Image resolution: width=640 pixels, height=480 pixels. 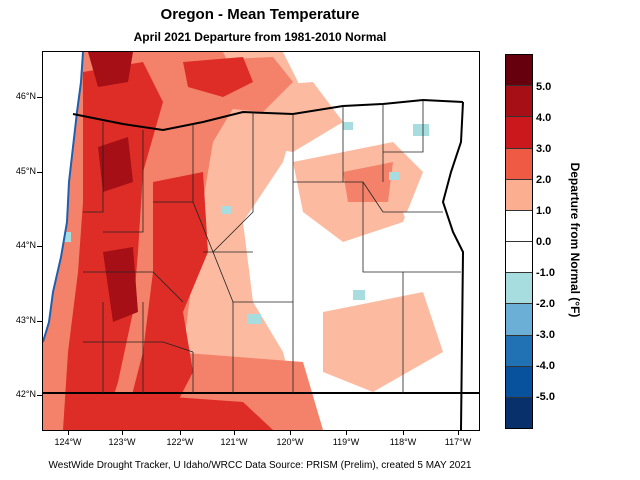 I want to click on legend-tick-label: -5.0, so click(x=545, y=397).